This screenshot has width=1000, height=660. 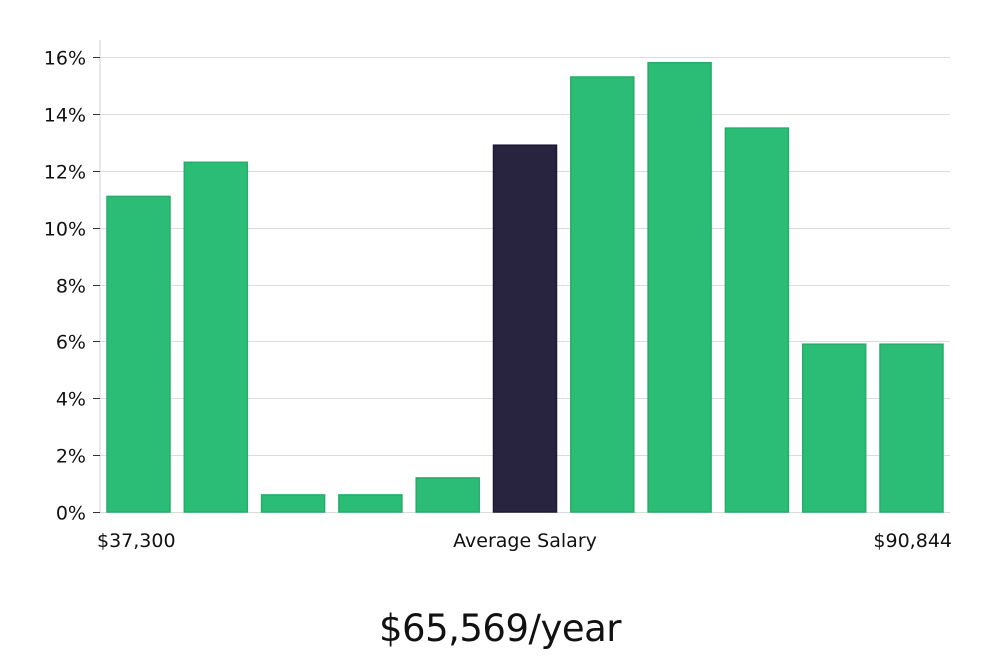 I want to click on x-label-max: $90,844, so click(x=912, y=541).